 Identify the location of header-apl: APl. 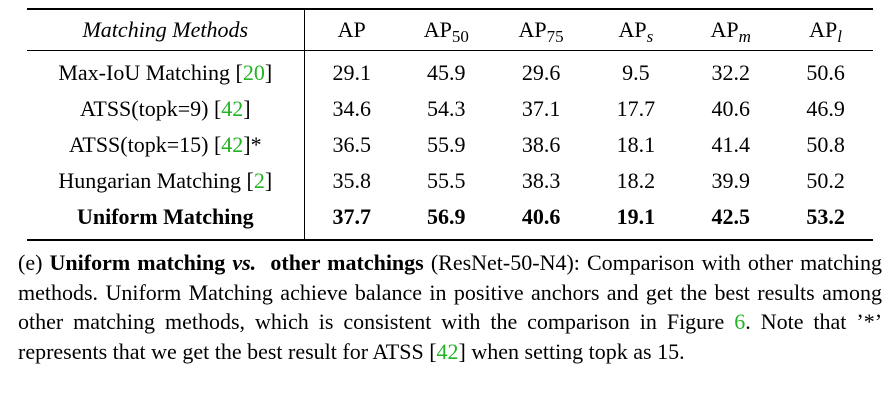
(825, 29).